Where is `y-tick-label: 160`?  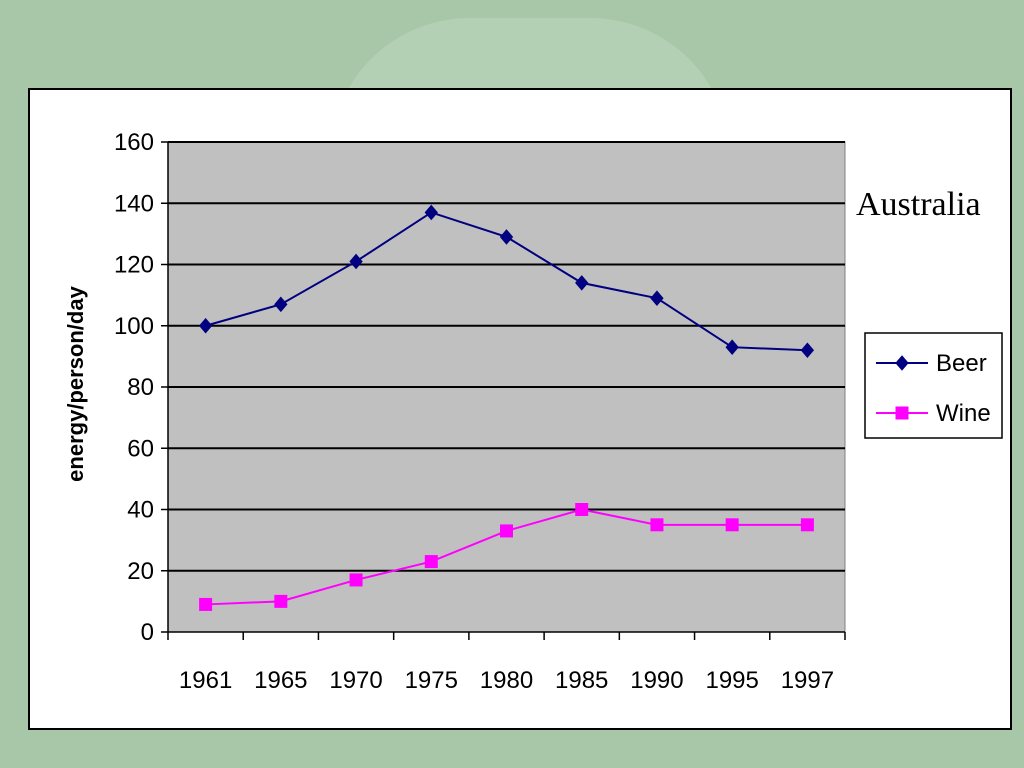 y-tick-label: 160 is located at coordinates (134, 142).